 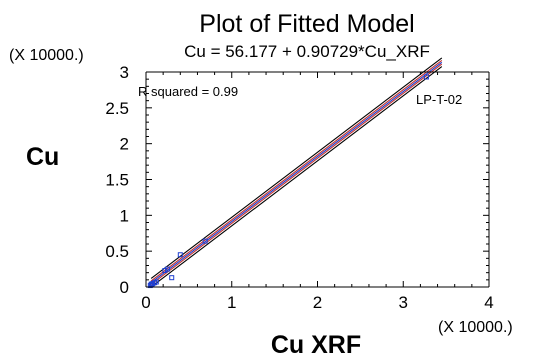 I want to click on y-tick-label: 2.5, so click(x=117, y=108).